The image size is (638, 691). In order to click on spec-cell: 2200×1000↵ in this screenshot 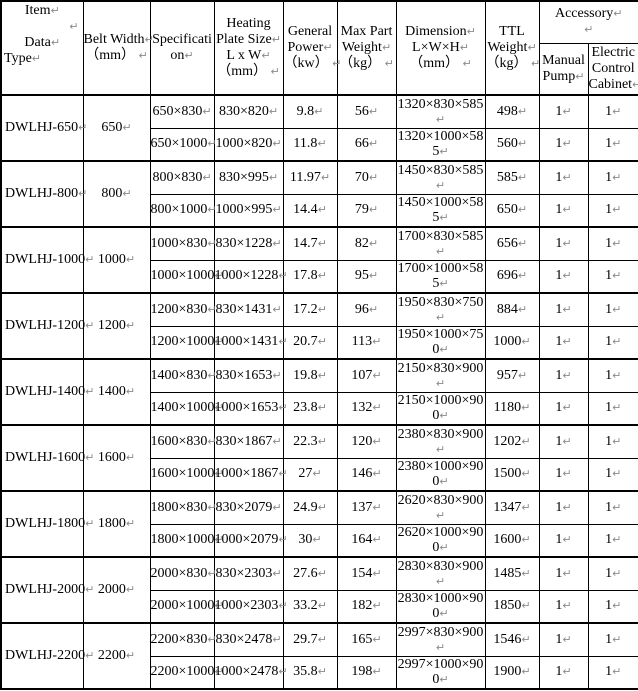, I will do `click(186, 672)`.